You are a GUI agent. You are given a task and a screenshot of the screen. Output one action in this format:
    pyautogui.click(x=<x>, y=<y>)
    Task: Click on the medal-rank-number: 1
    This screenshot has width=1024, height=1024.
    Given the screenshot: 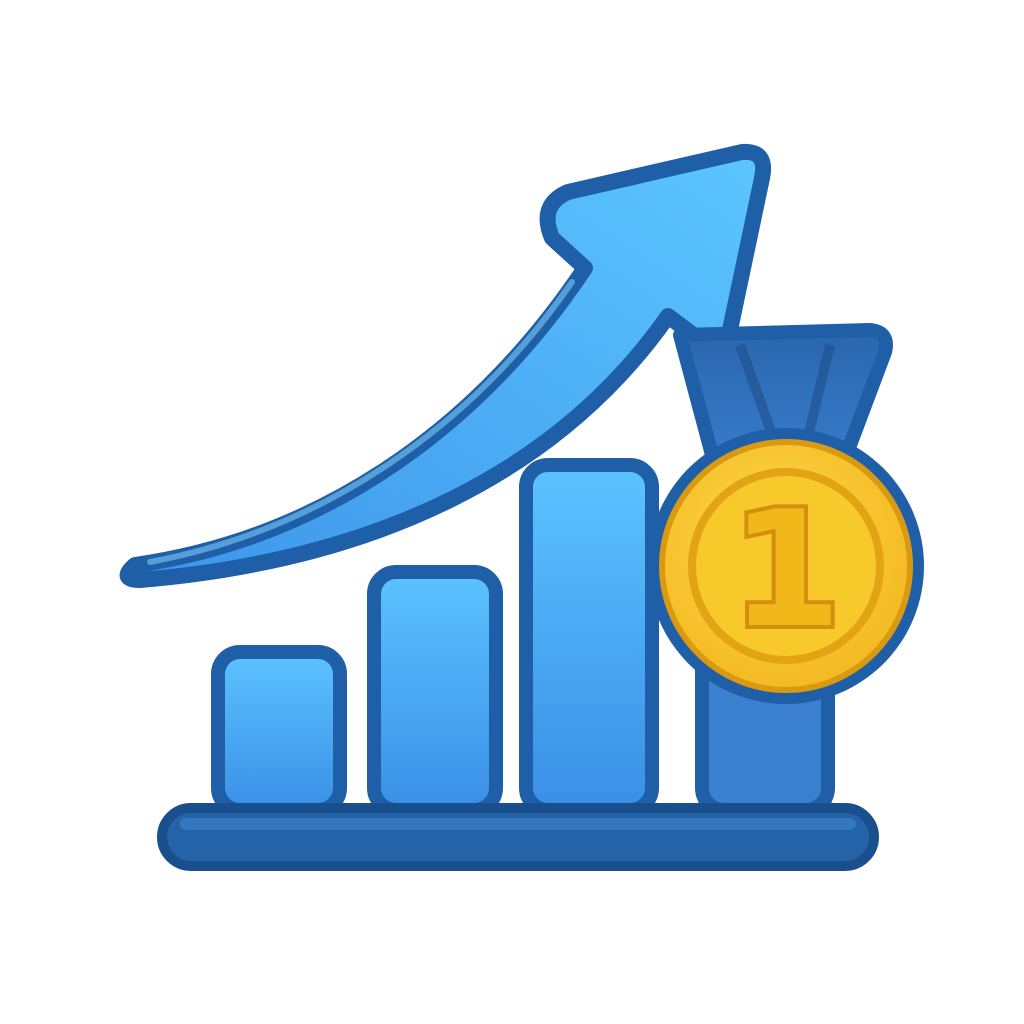 What is the action you would take?
    pyautogui.click(x=785, y=569)
    